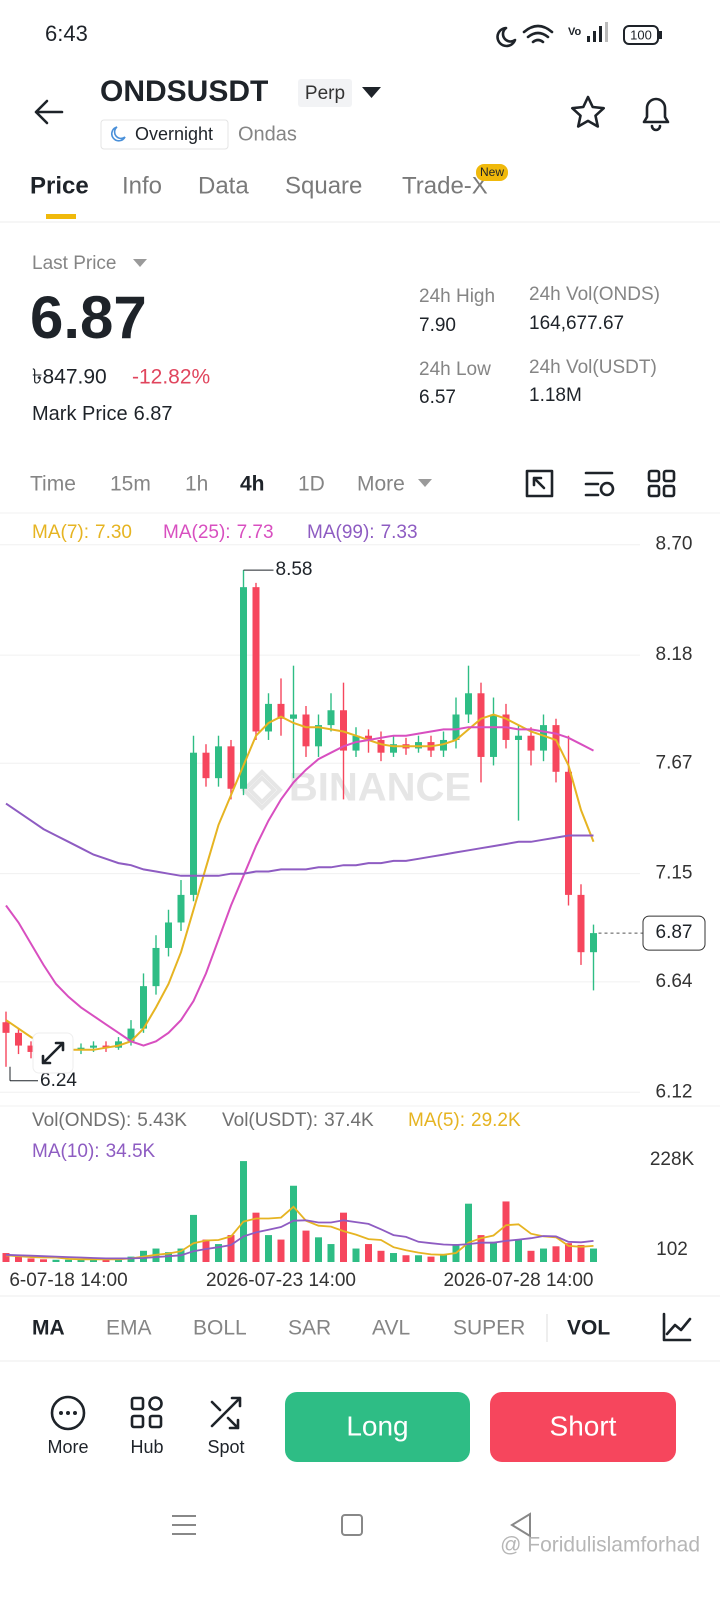  I want to click on hub-action: Hub, so click(147, 1426).